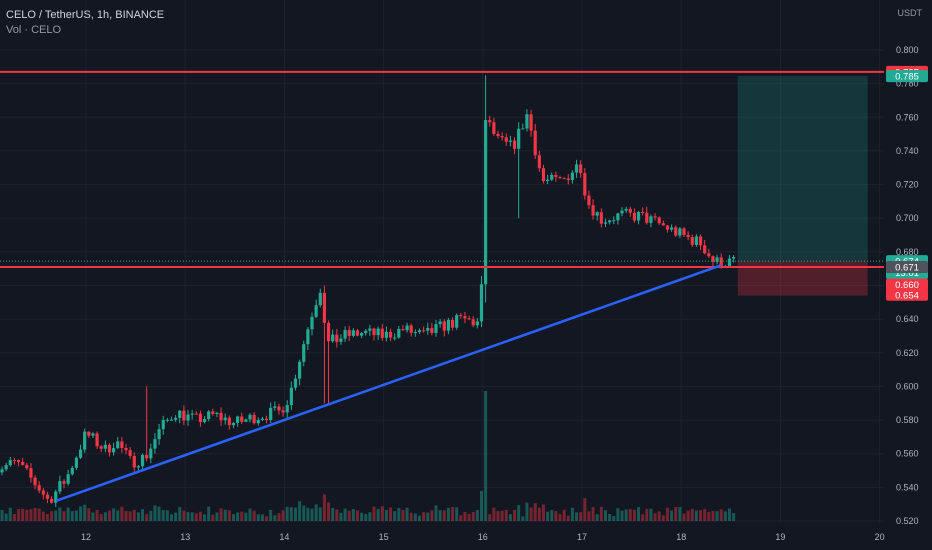 The height and width of the screenshot is (550, 932). I want to click on long-position-tool, so click(802, 186).